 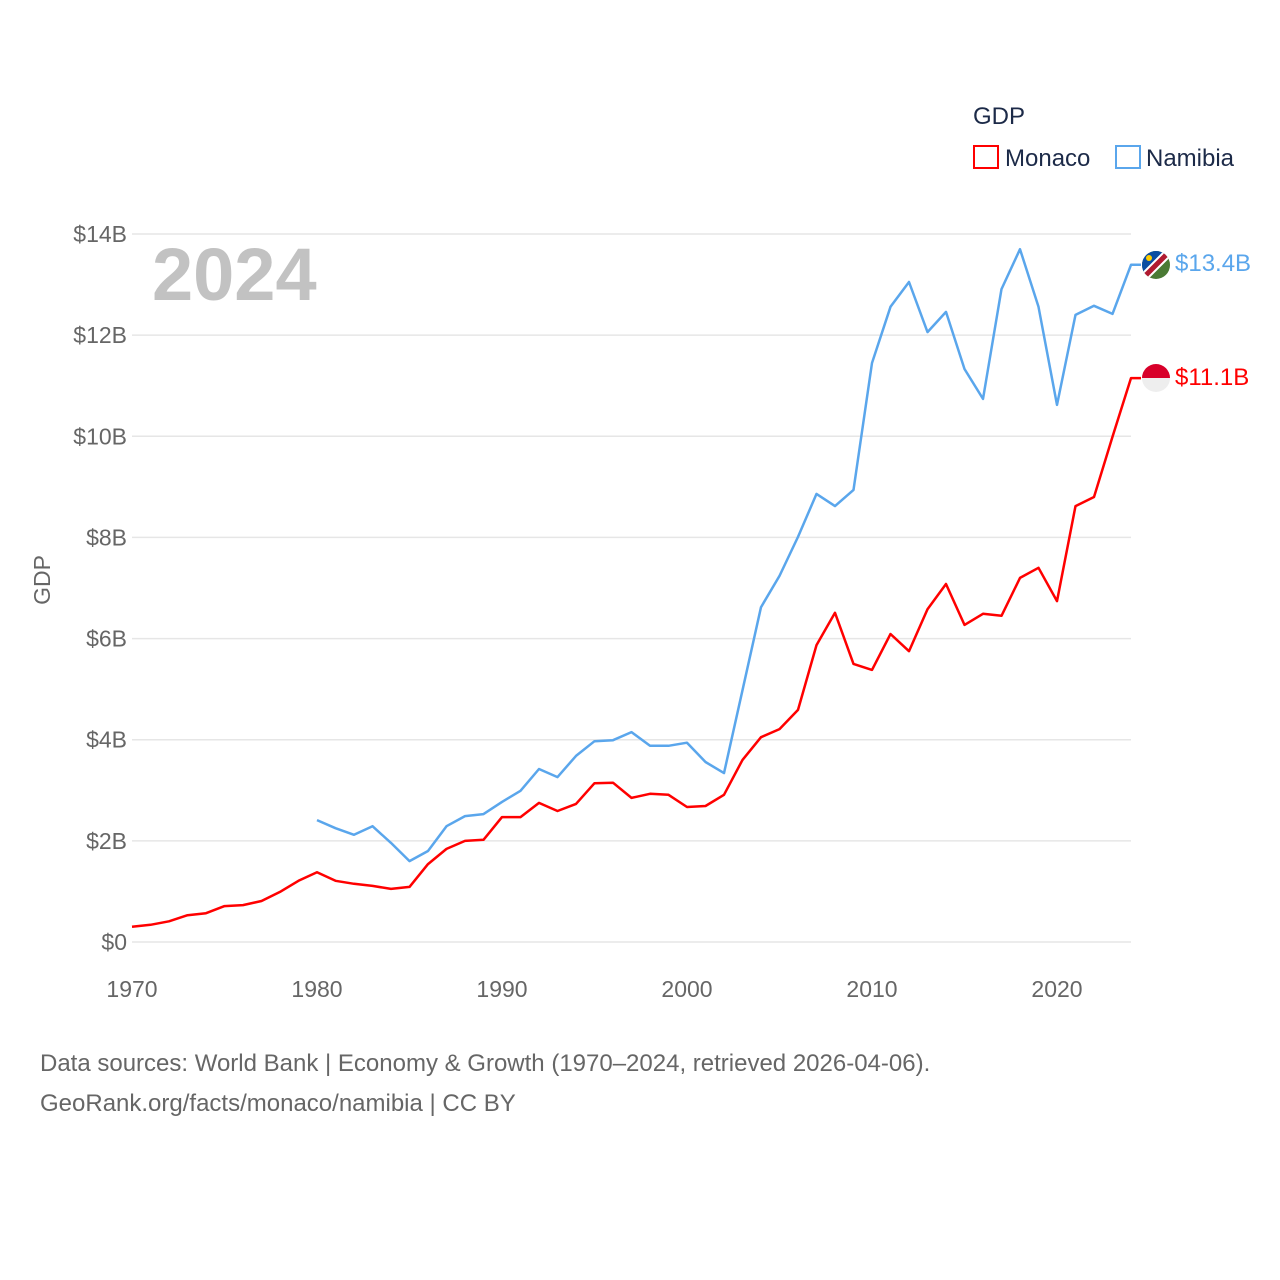 What do you see at coordinates (106, 841) in the screenshot?
I see `y-tick-label: $2B` at bounding box center [106, 841].